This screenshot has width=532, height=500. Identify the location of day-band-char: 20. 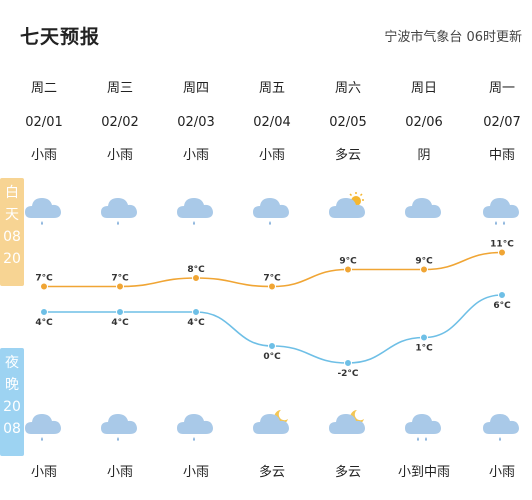
(12, 259).